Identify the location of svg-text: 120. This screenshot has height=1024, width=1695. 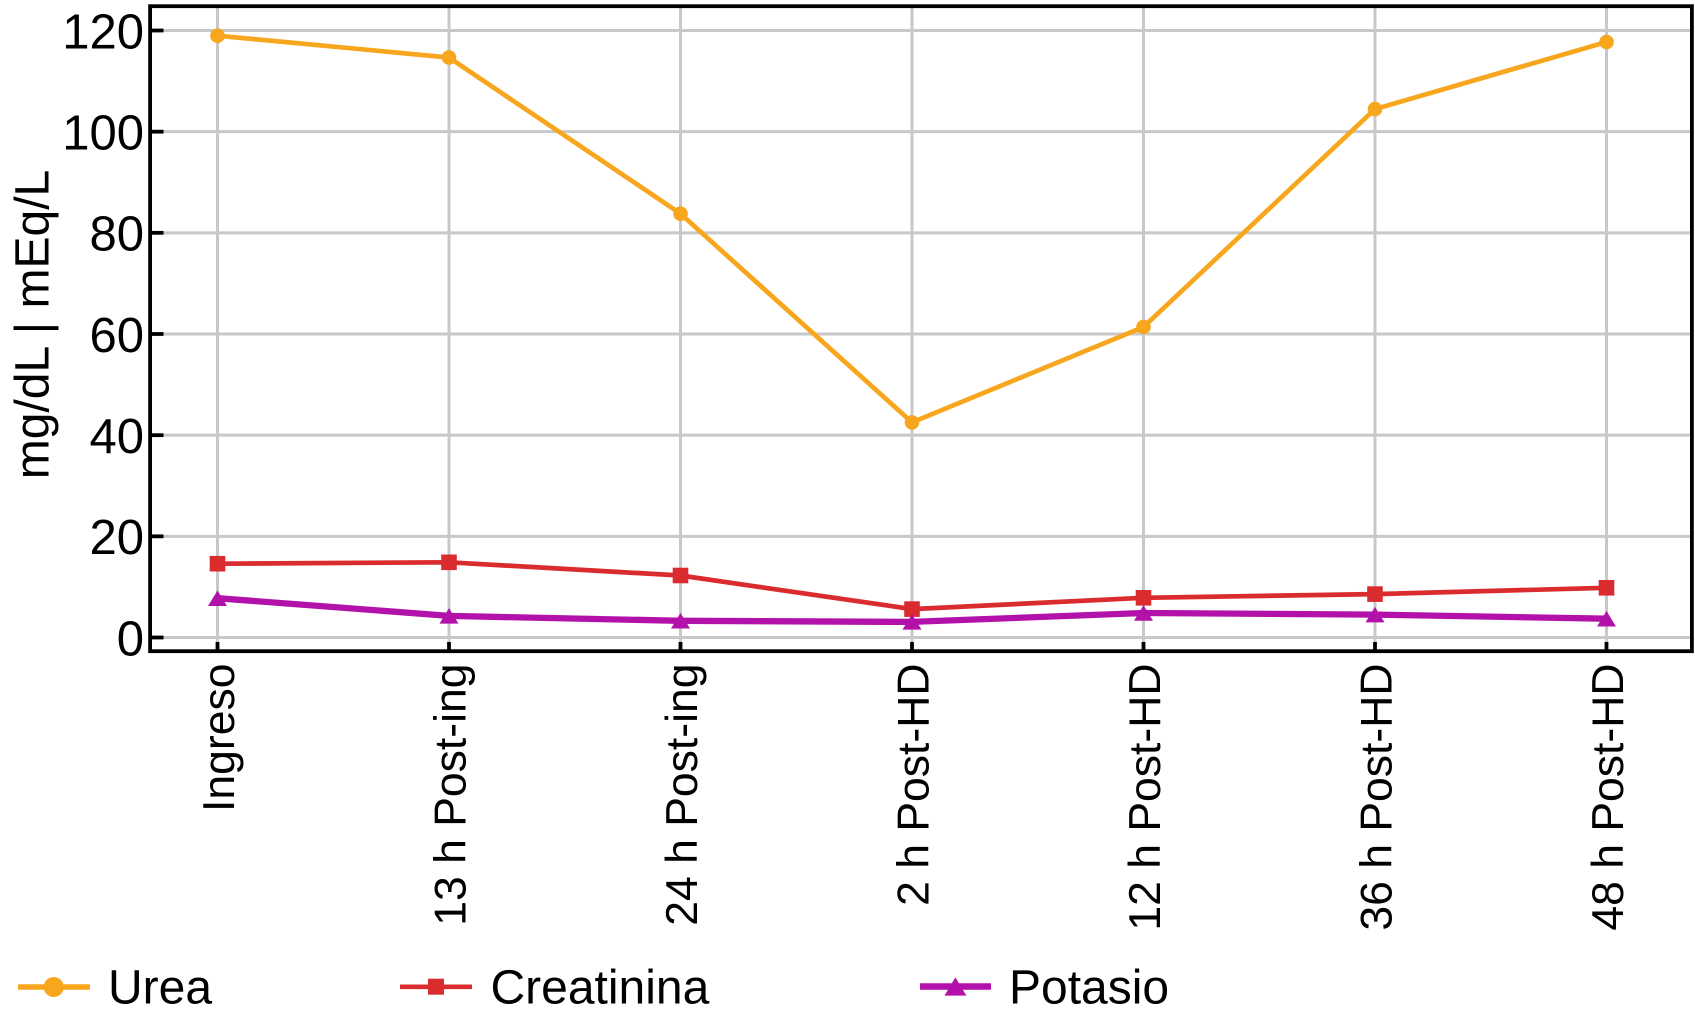
(103, 32).